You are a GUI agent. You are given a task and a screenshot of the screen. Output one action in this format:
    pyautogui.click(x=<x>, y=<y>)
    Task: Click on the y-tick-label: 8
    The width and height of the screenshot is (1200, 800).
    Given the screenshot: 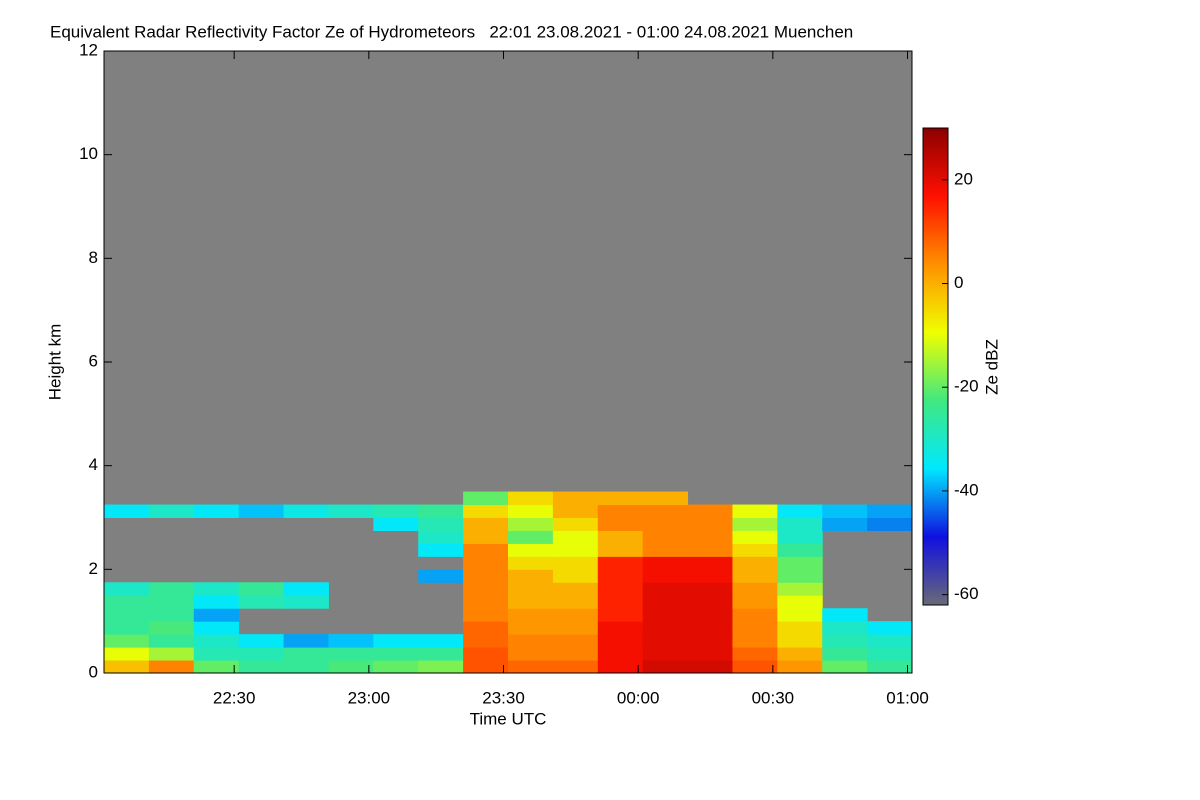 What is the action you would take?
    pyautogui.click(x=93, y=257)
    